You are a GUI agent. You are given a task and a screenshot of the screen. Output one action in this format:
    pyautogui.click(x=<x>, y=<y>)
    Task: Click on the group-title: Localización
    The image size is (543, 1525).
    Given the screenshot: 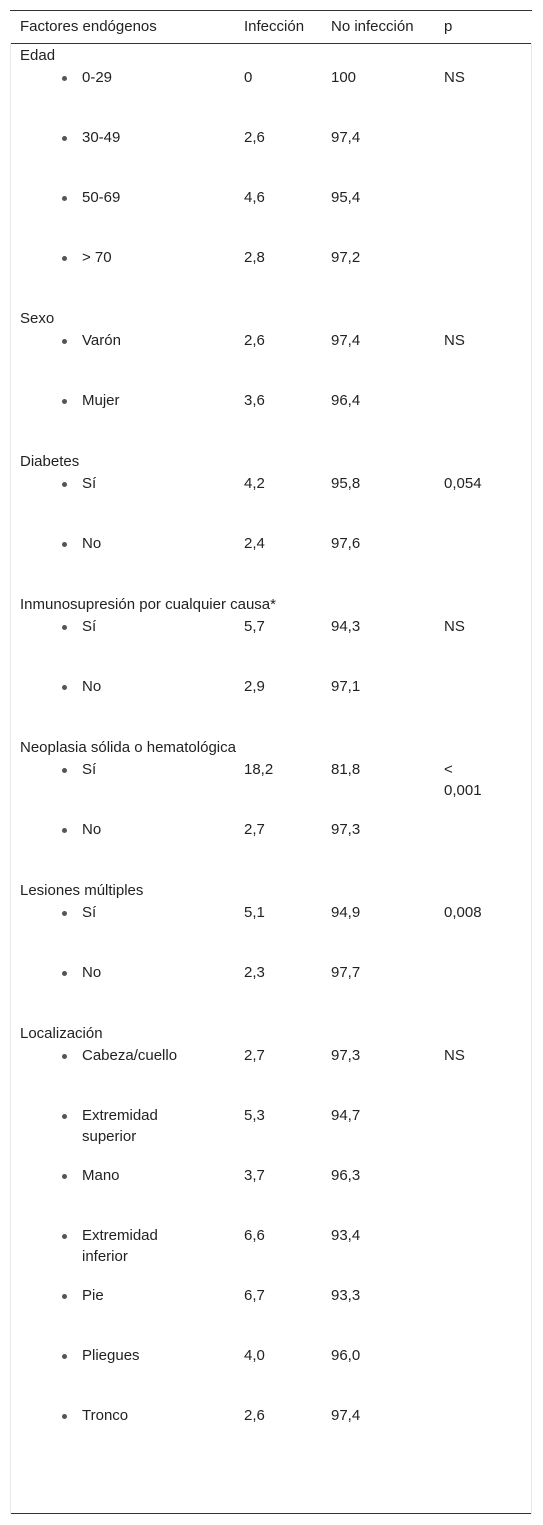 What is the action you would take?
    pyautogui.click(x=61, y=1033)
    